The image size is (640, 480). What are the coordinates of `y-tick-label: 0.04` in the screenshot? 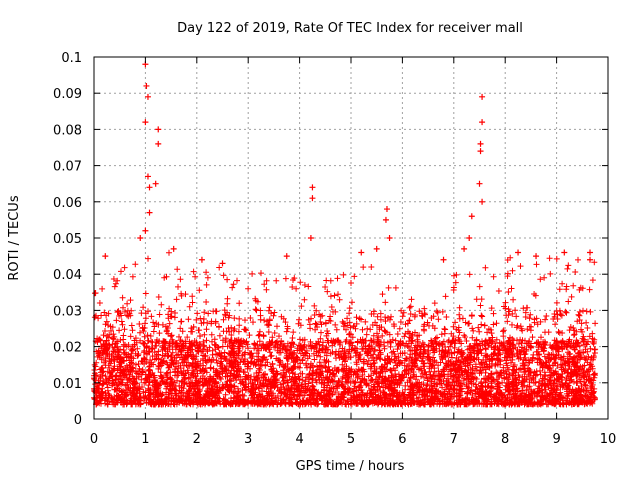 It's located at (67, 275).